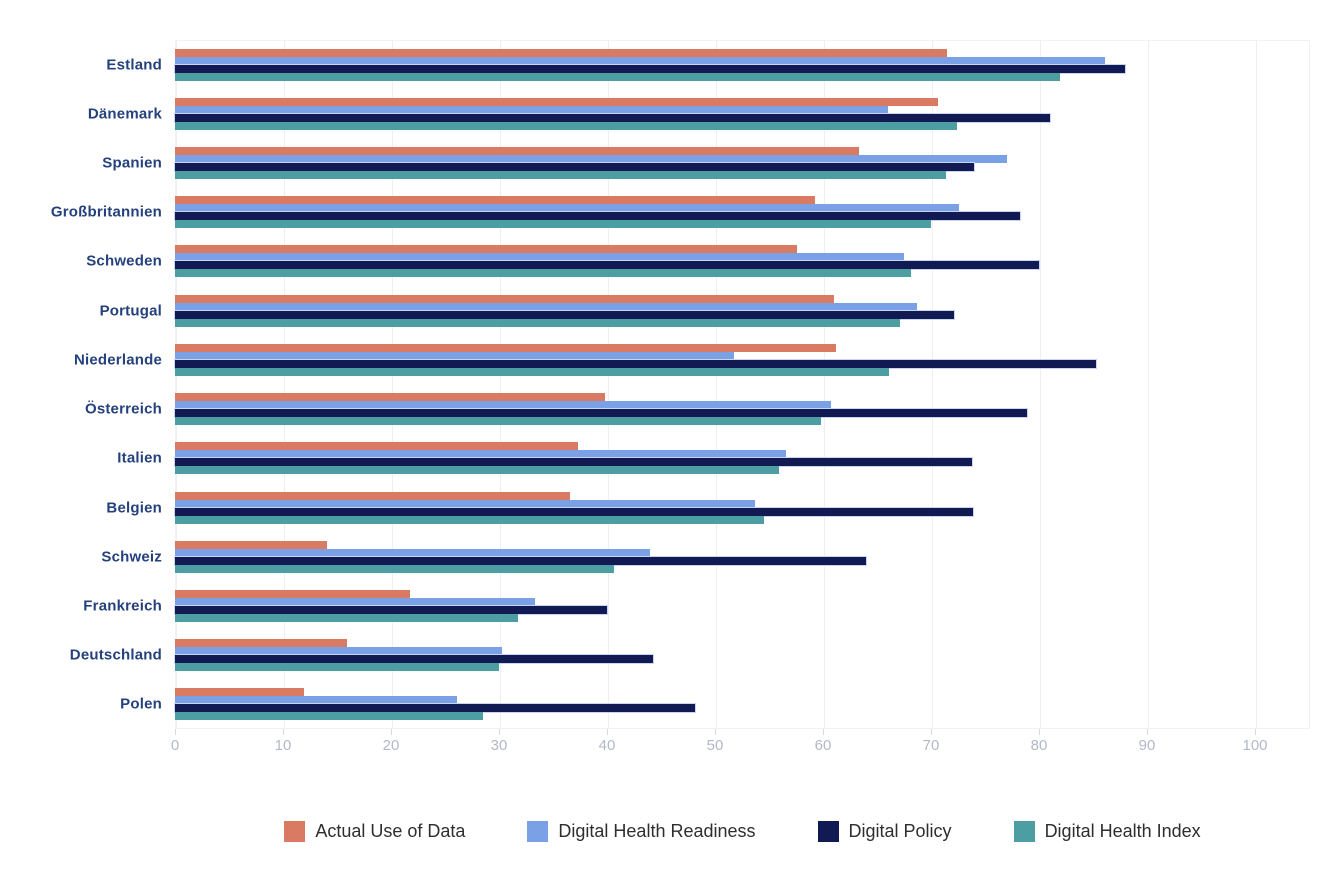  I want to click on legend-swatch-digital-health-index, so click(1024, 831).